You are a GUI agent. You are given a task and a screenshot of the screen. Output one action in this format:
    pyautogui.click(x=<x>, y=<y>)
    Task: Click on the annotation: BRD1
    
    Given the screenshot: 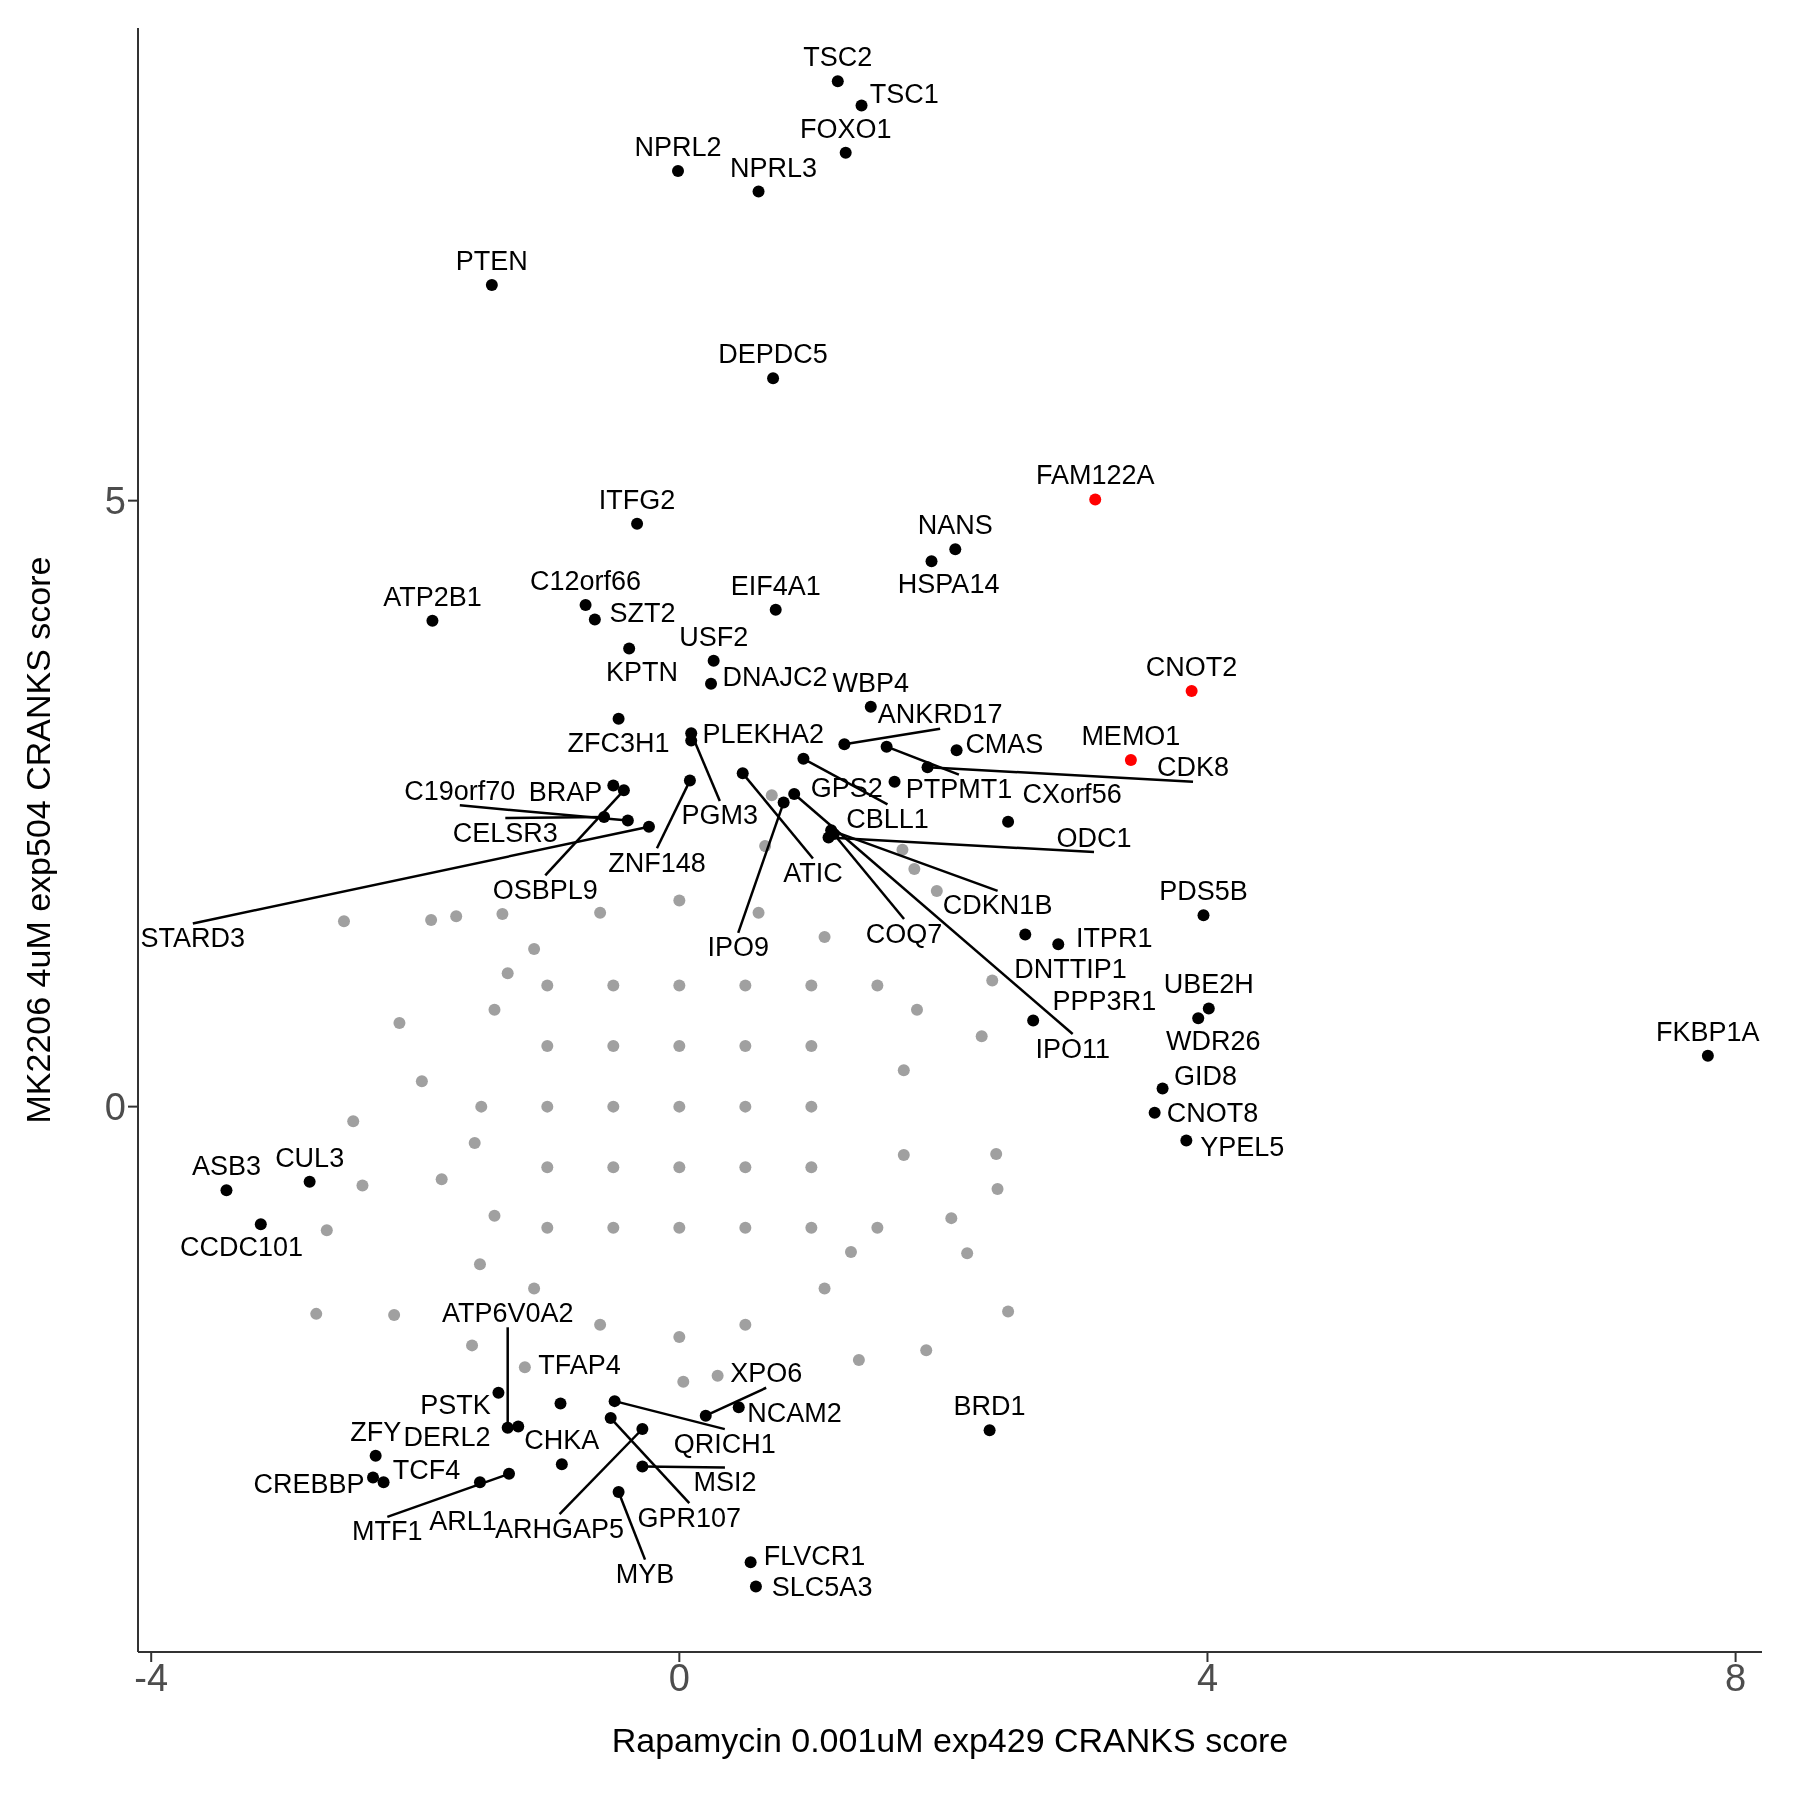 What is the action you would take?
    pyautogui.click(x=989, y=1406)
    